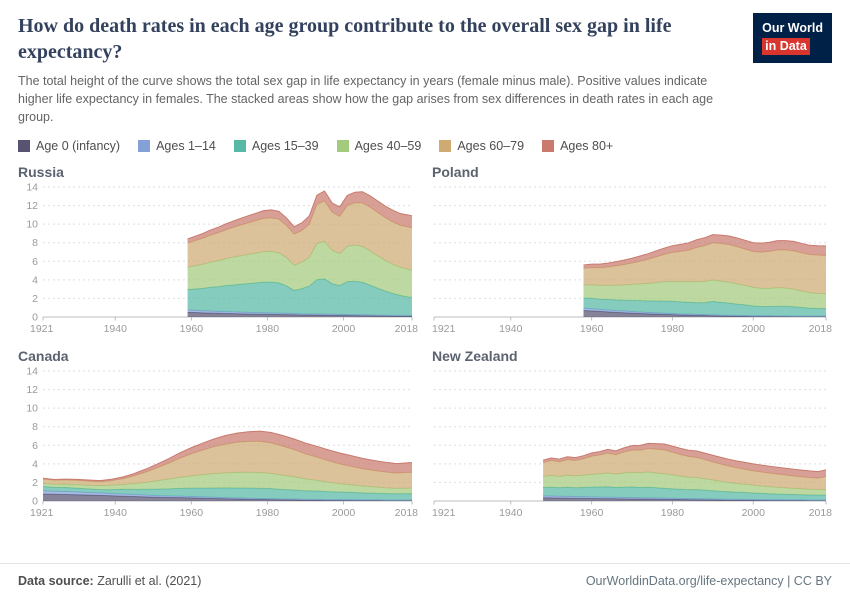 Image resolution: width=850 pixels, height=600 pixels. What do you see at coordinates (78, 146) in the screenshot?
I see `legend-label: Age 0 (infancy)` at bounding box center [78, 146].